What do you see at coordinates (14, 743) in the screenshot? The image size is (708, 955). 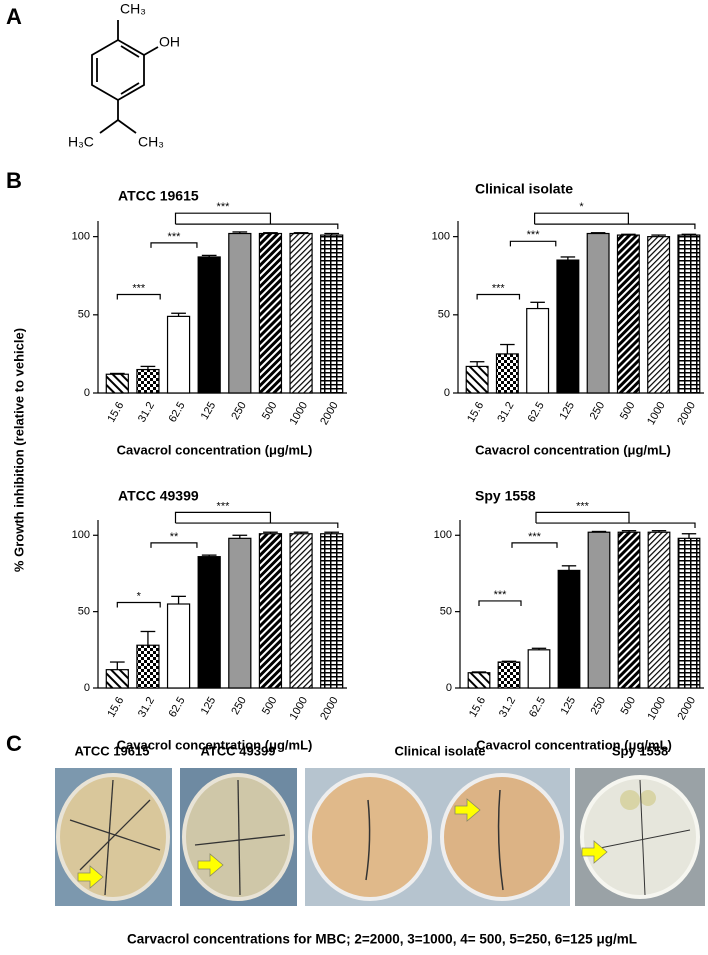 I see `panel-label: C` at bounding box center [14, 743].